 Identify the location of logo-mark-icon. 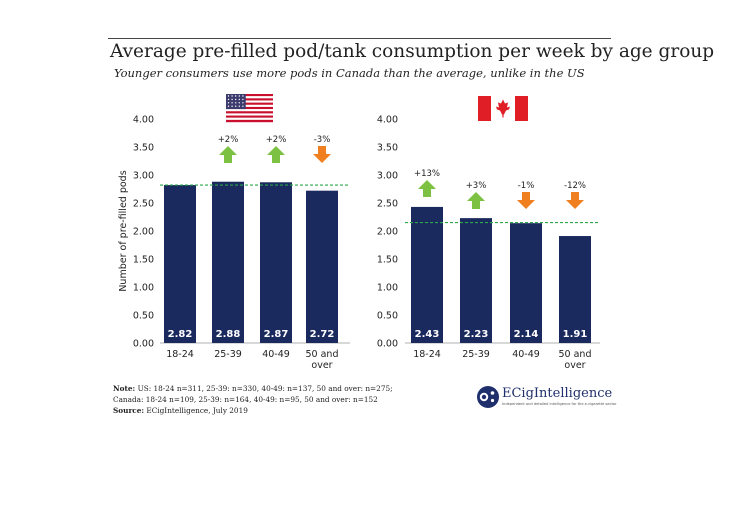
(488, 397).